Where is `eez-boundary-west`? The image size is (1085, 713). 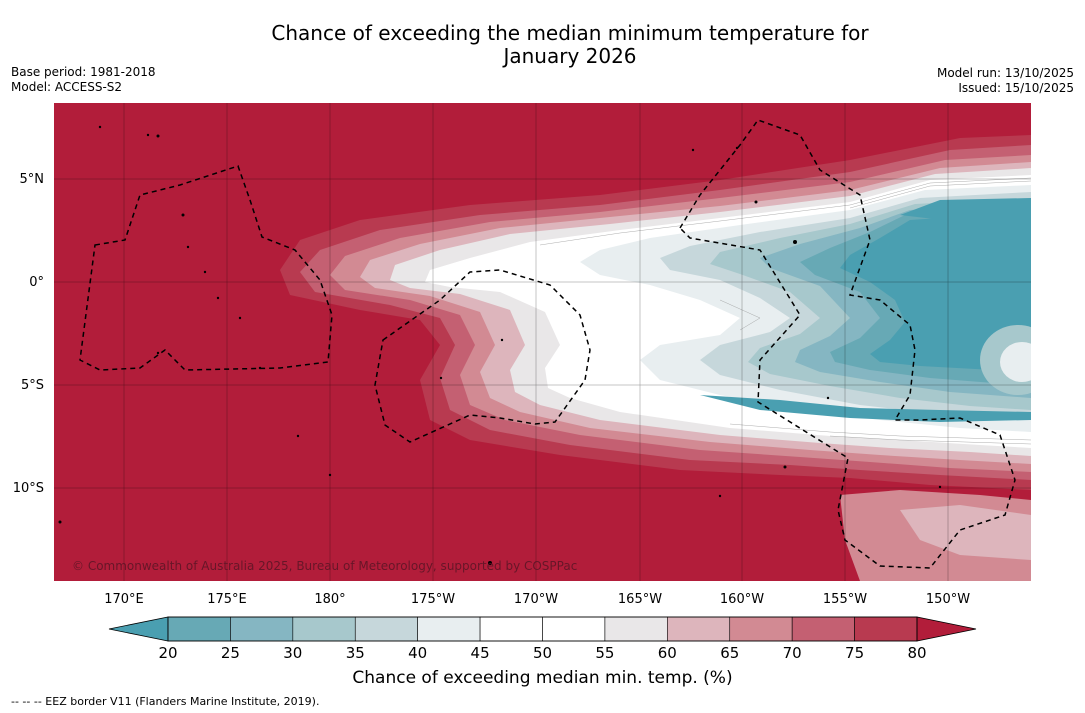
eez-boundary-west is located at coordinates (206, 268).